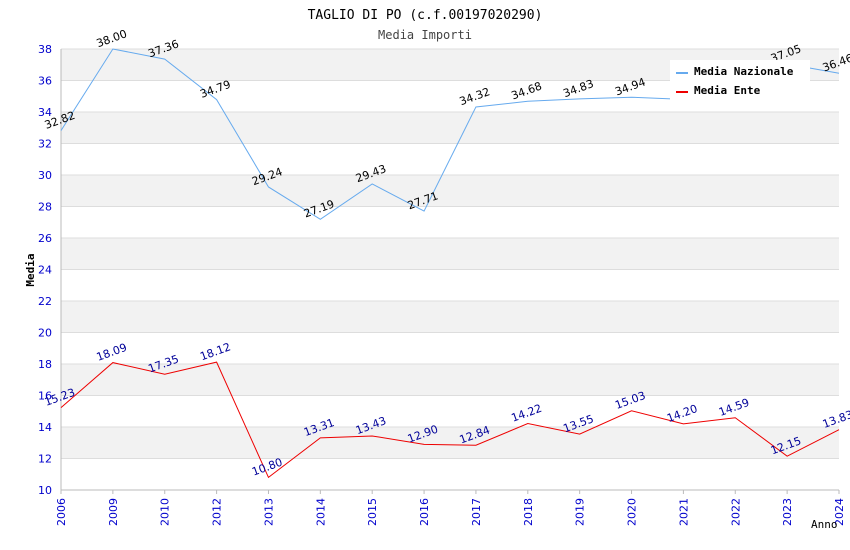 The width and height of the screenshot is (850, 550). What do you see at coordinates (113, 512) in the screenshot?
I see `x-tick-label: 2009` at bounding box center [113, 512].